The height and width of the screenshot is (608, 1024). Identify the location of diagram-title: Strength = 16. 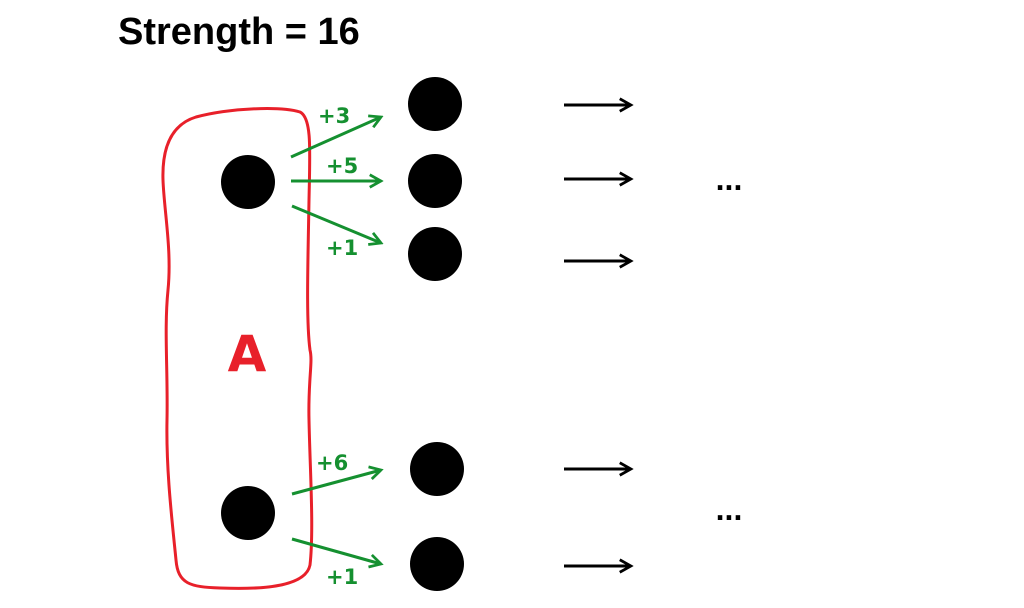
(239, 32).